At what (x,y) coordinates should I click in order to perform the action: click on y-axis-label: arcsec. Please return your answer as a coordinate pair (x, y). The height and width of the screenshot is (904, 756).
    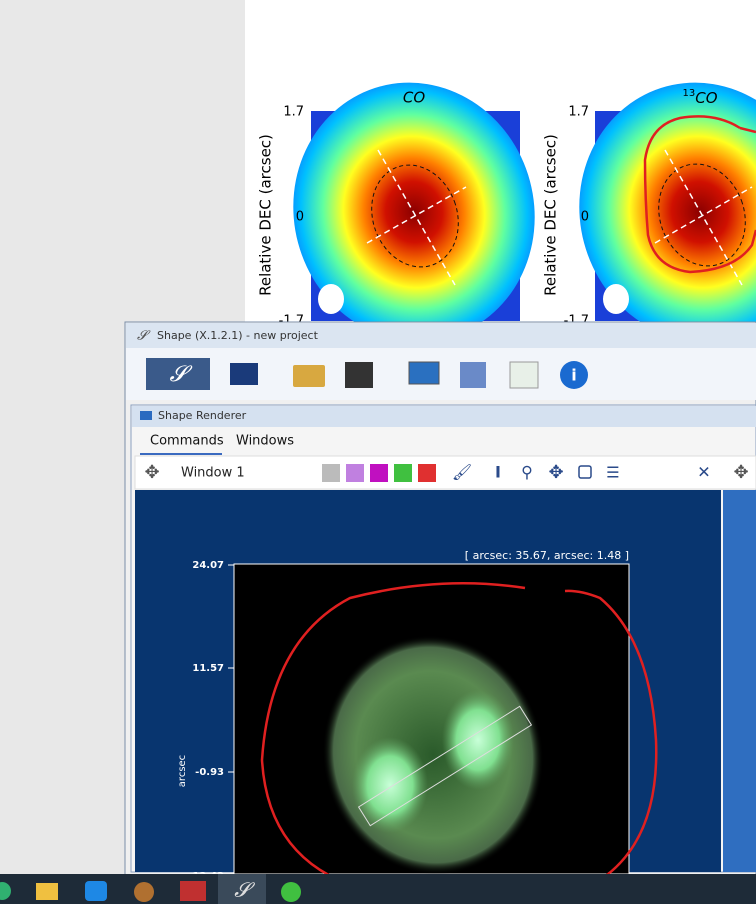
    Looking at the image, I should click on (182, 771).